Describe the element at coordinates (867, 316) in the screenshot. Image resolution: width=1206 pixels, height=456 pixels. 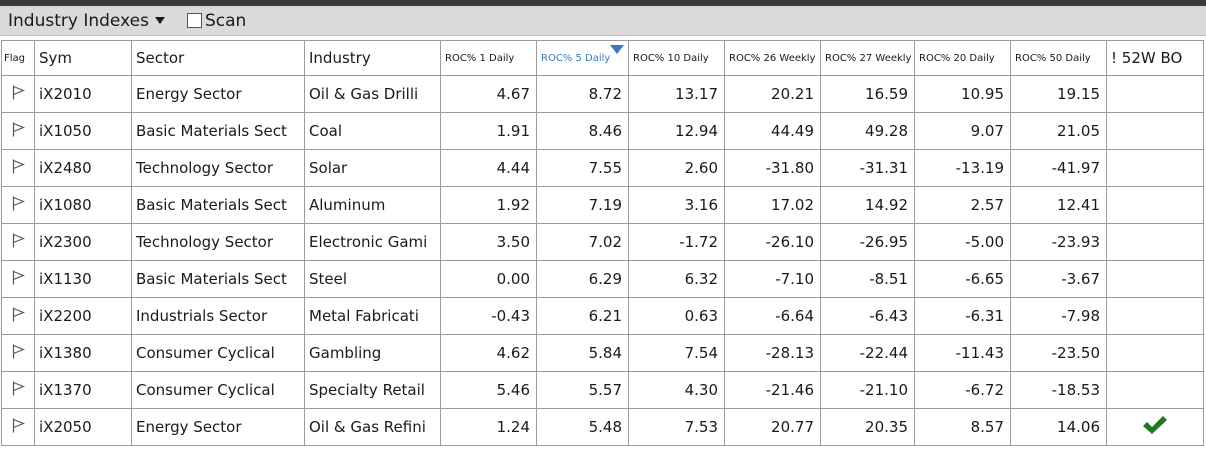
I see `roc27-cell: -6.43` at that location.